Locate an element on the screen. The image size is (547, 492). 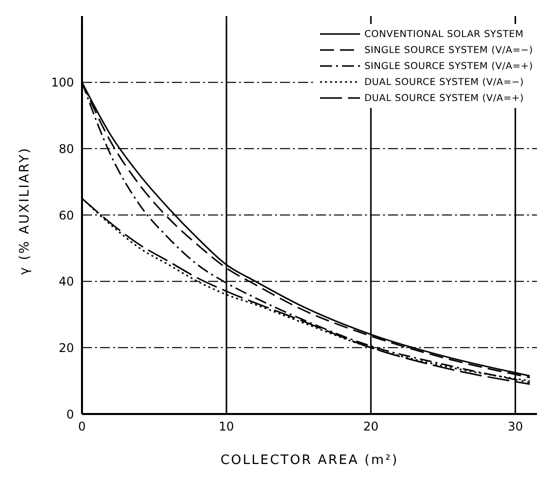
y-tick-label: 20 is located at coordinates (66, 347).